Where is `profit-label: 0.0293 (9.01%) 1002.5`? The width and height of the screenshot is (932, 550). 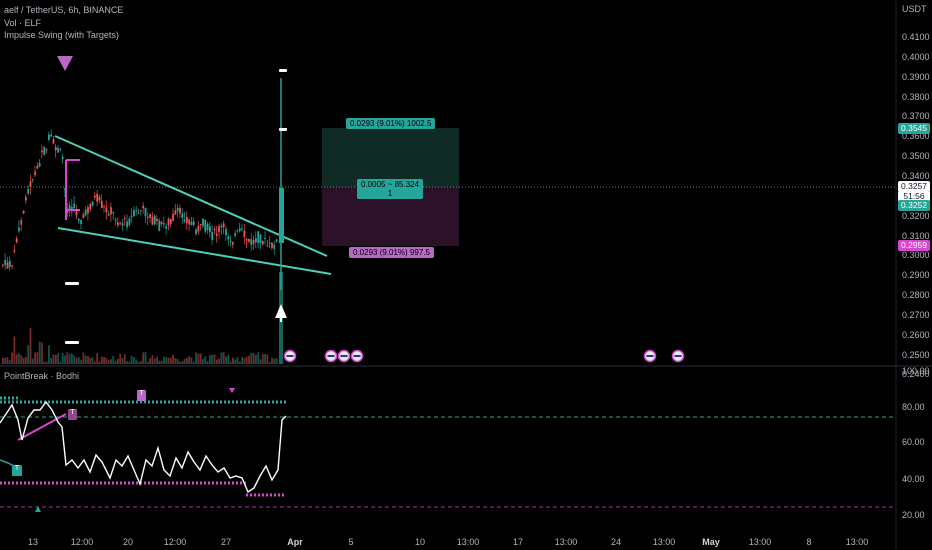
profit-label: 0.0293 (9.01%) 1002.5 is located at coordinates (391, 123).